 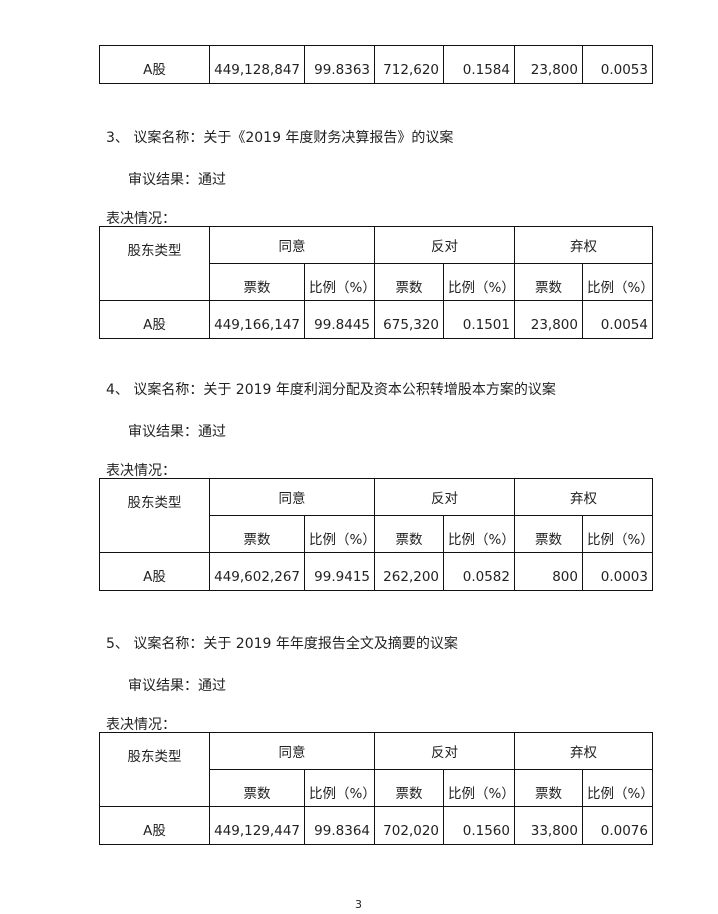 I want to click on proposal-title: 3、 议案名称：关于《2019 年度财务决算报告》的议案, so click(x=280, y=138).